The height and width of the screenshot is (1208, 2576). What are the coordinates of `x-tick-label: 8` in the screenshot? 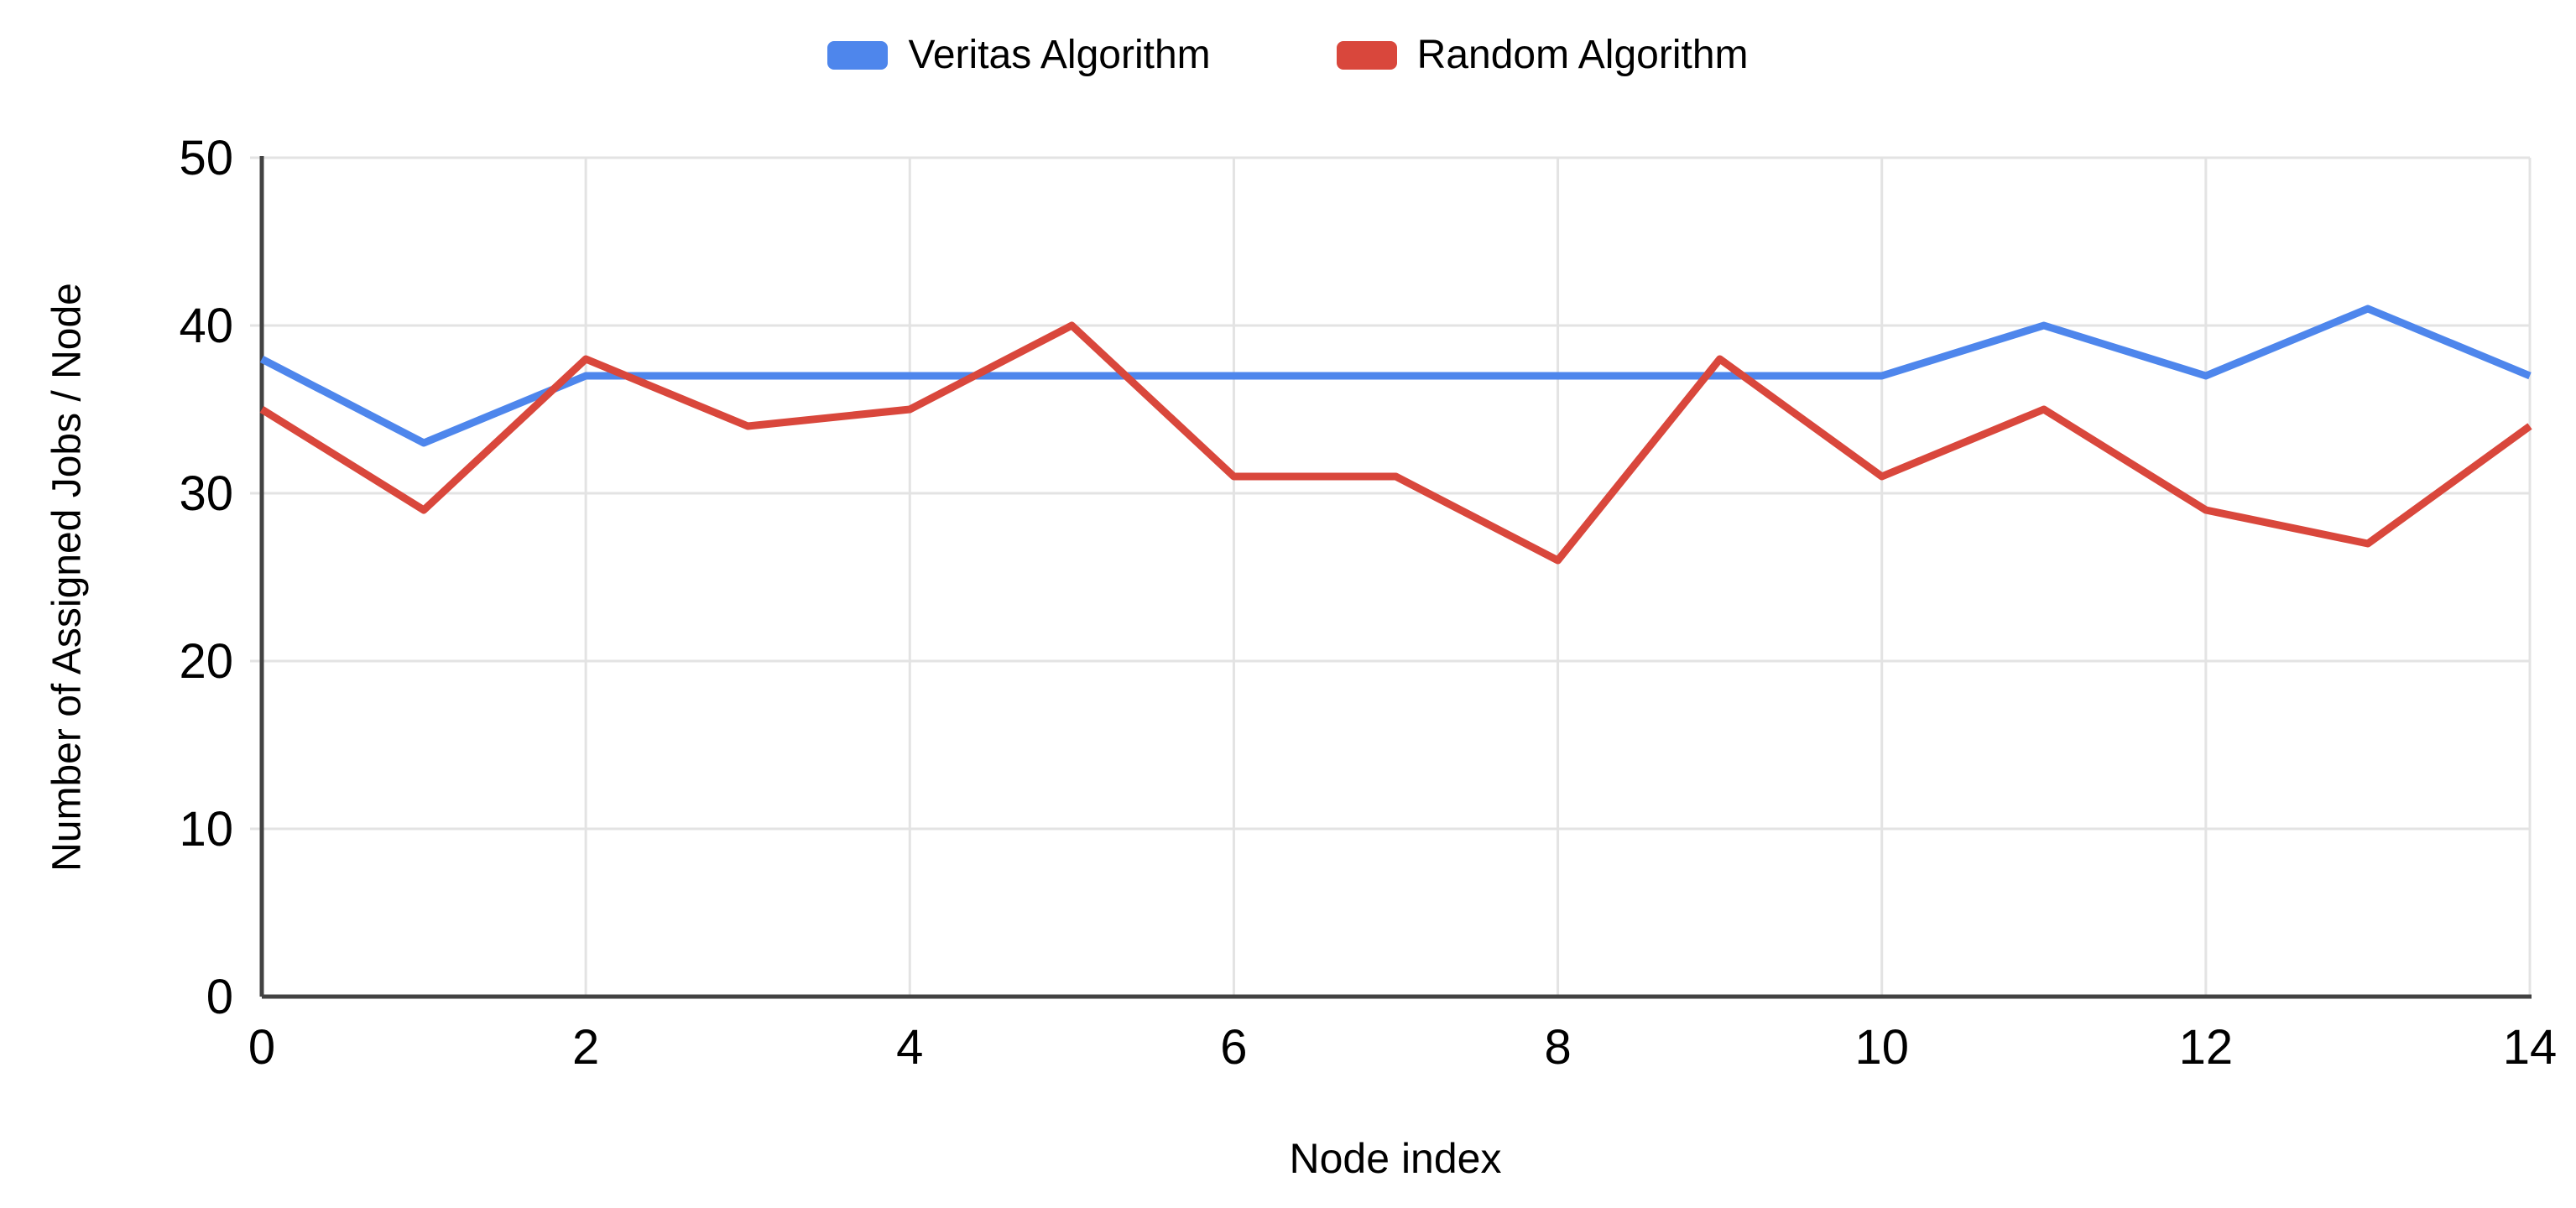 It's located at (1557, 1047).